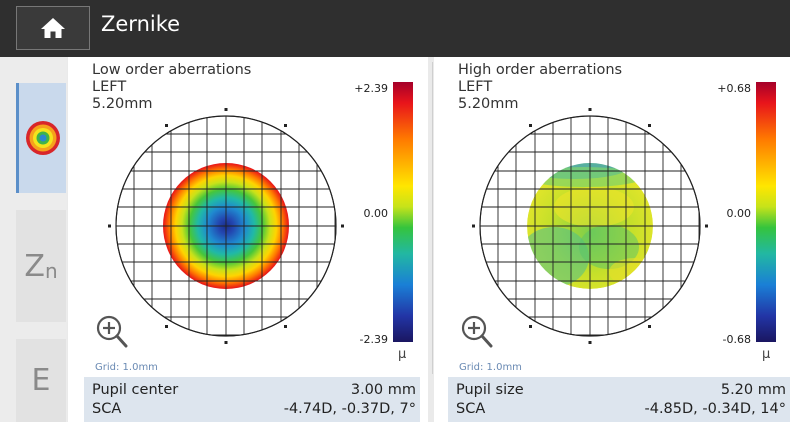 This screenshot has width=790, height=422. Describe the element at coordinates (715, 409) in the screenshot. I see `info-value: -4.85D, -0.34D, 14°` at that location.